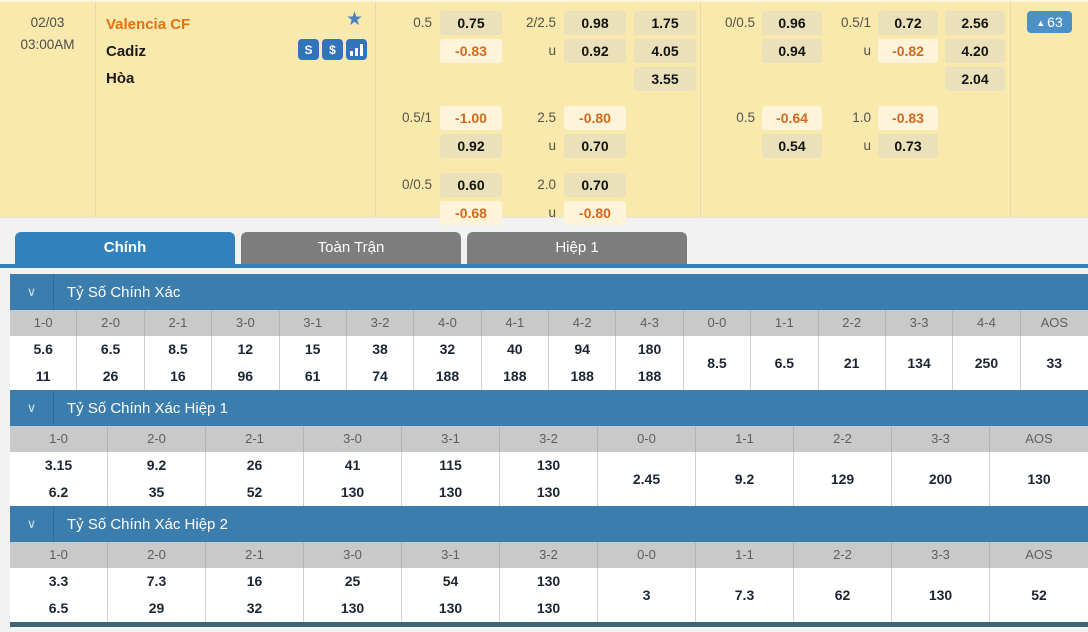  What do you see at coordinates (650, 323) in the screenshot?
I see `score-header: 4-3` at bounding box center [650, 323].